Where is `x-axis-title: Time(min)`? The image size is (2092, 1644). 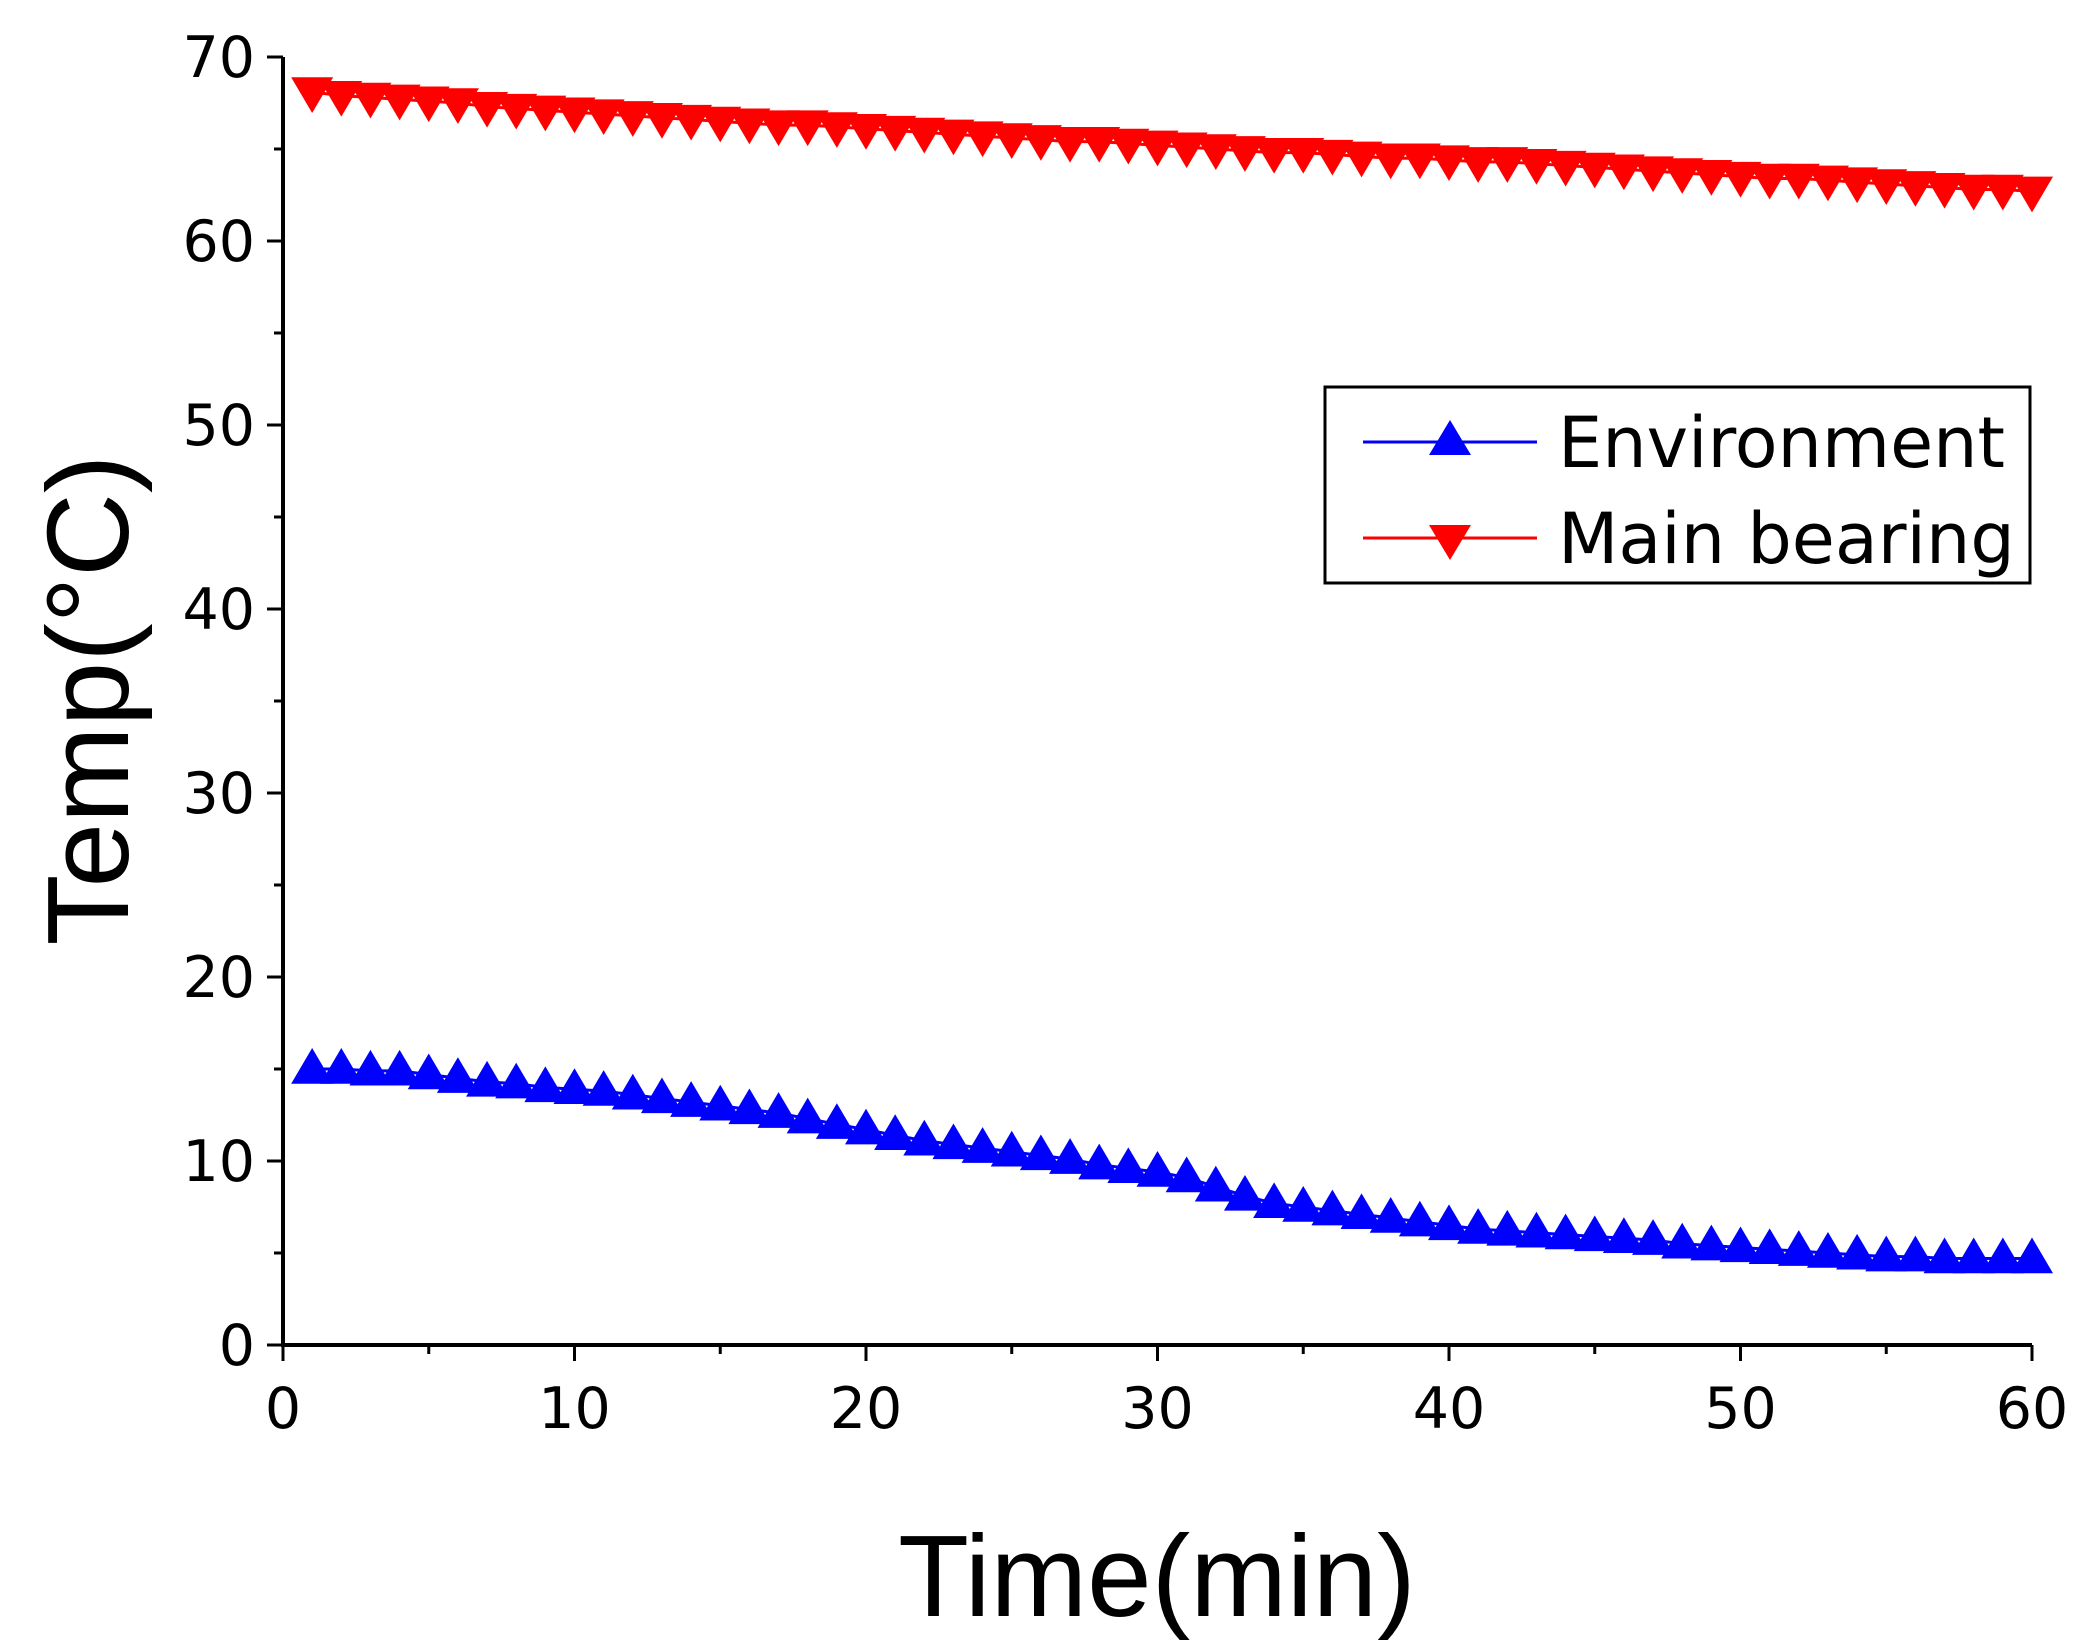
x-axis-title: Time(min) is located at coordinates (1157, 1576).